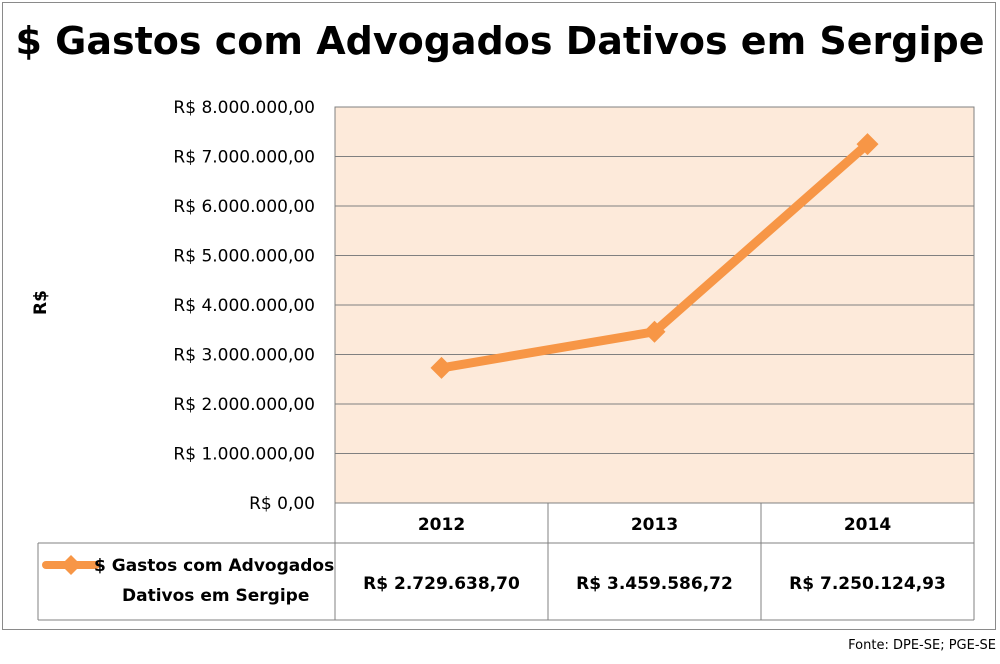 The height and width of the screenshot is (664, 1000). What do you see at coordinates (244, 455) in the screenshot?
I see `y-tick-label: R$ 1.000.000,00` at bounding box center [244, 455].